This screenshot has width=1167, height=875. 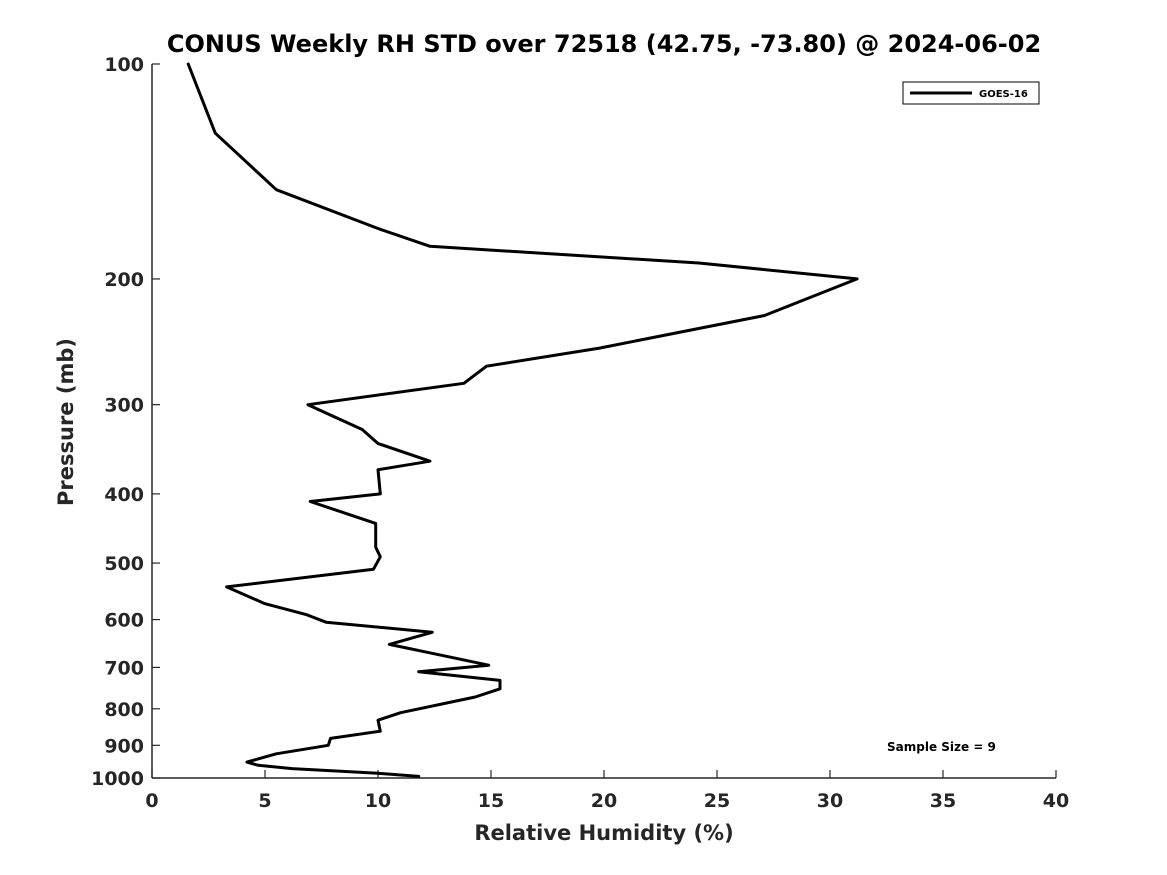 What do you see at coordinates (124, 564) in the screenshot?
I see `y-tick-label: 500` at bounding box center [124, 564].